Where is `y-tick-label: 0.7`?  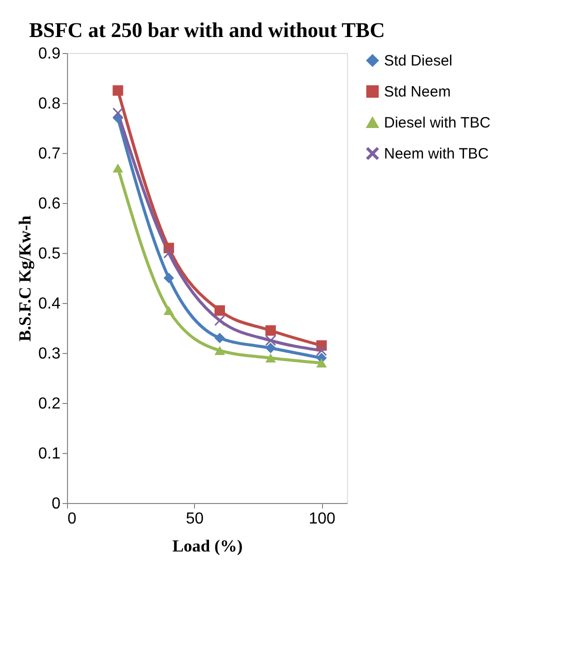 y-tick-label: 0.7 is located at coordinates (49, 154).